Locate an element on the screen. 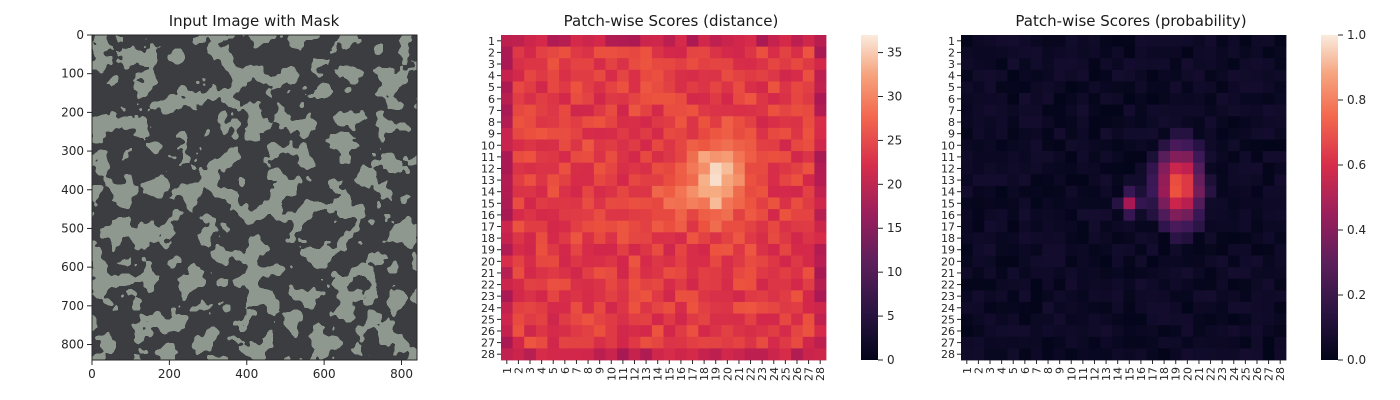 This screenshot has height=400, width=1400. x-tick-label: 12 is located at coordinates (1094, 374).